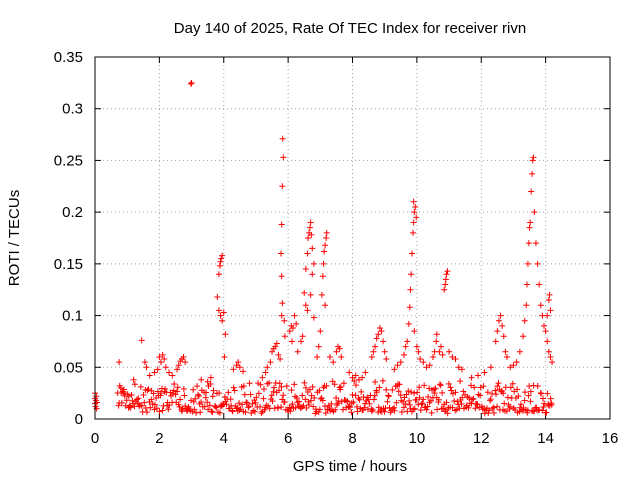 The image size is (640, 480). Describe the element at coordinates (610, 438) in the screenshot. I see `x-tick-label: 16` at that location.